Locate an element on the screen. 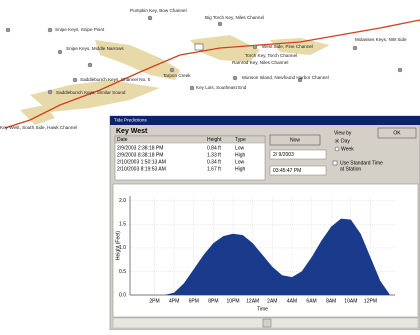  radio-label: Day is located at coordinates (345, 141).